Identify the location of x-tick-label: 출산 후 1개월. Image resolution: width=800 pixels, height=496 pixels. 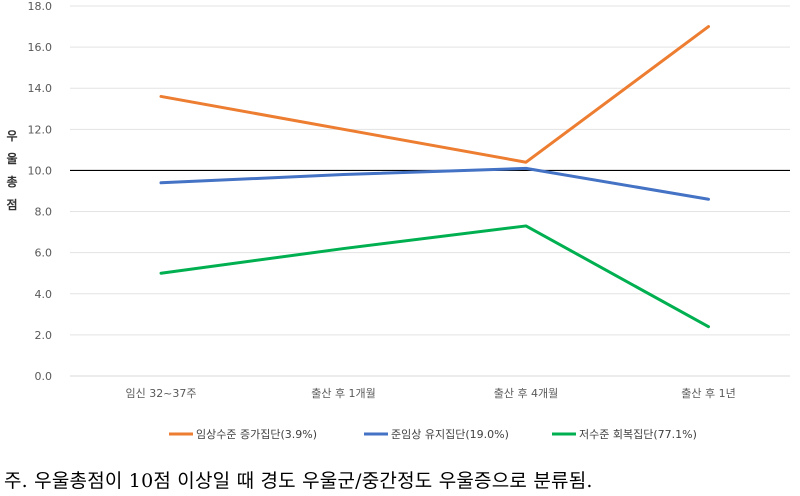
(343, 393).